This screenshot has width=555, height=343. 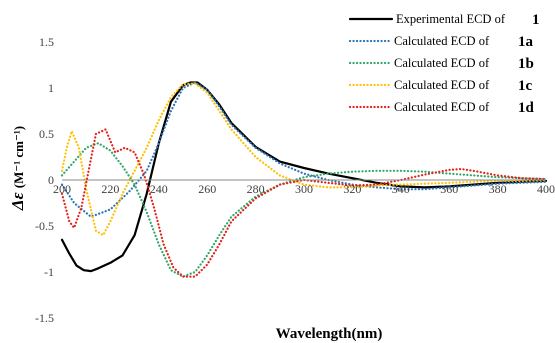 I want to click on x-tick-label: 280, so click(x=256, y=189).